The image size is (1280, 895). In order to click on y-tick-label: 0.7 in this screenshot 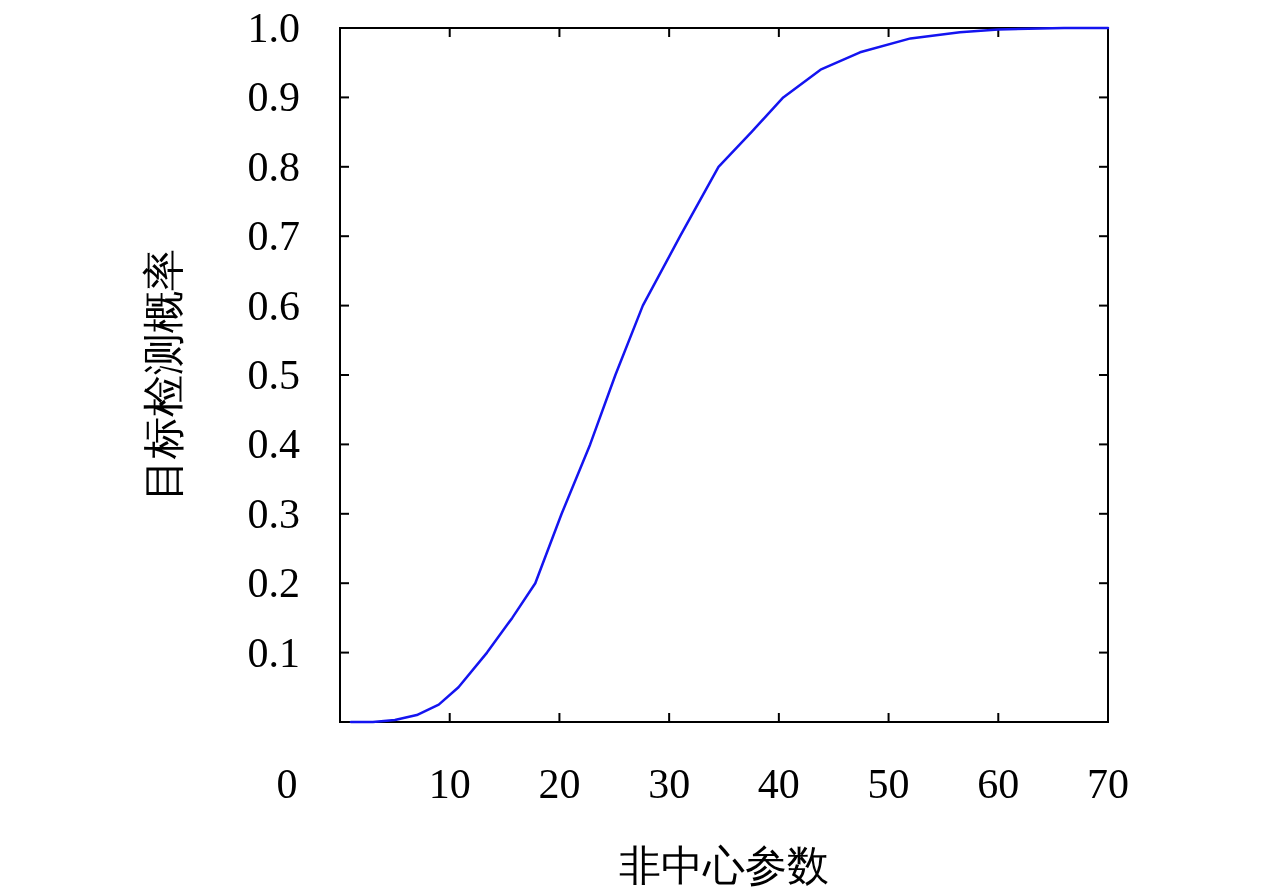, I will do `click(273, 236)`.